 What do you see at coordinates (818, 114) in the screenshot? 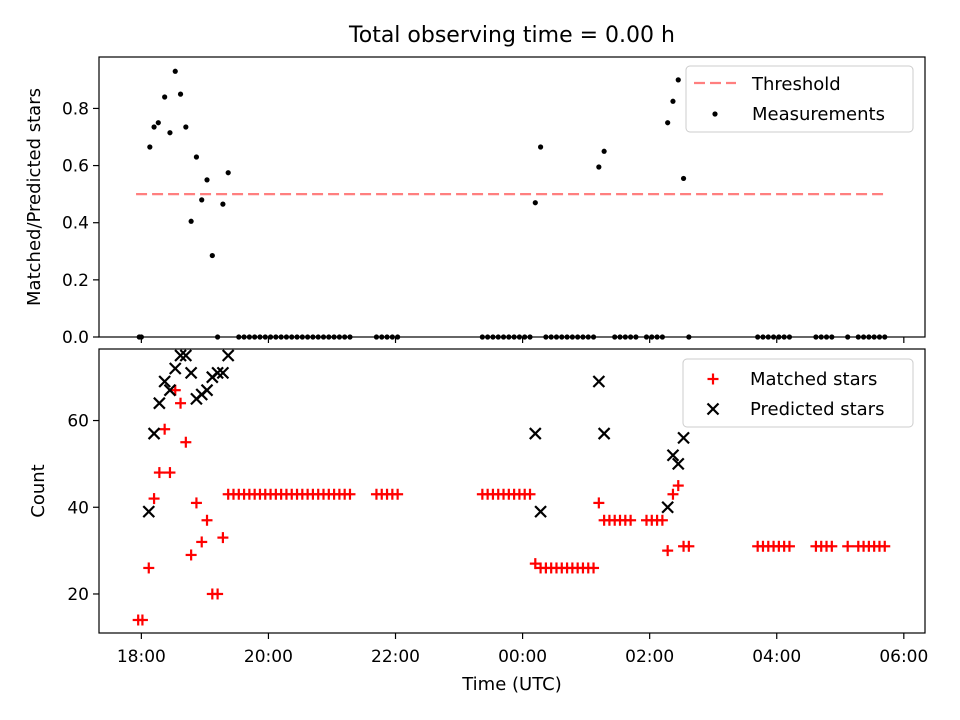
I see `legend-measurements-label: Measurements` at bounding box center [818, 114].